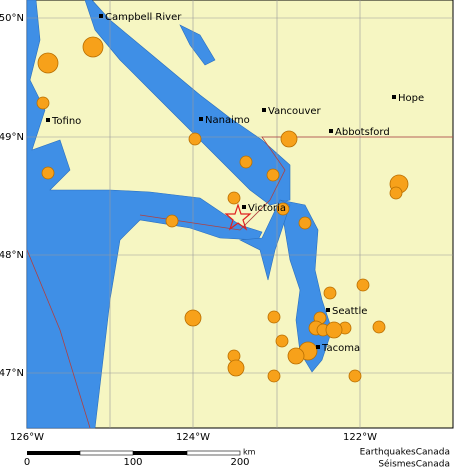 This screenshot has height=471, width=455. I want to click on scale-unit: km, so click(249, 452).